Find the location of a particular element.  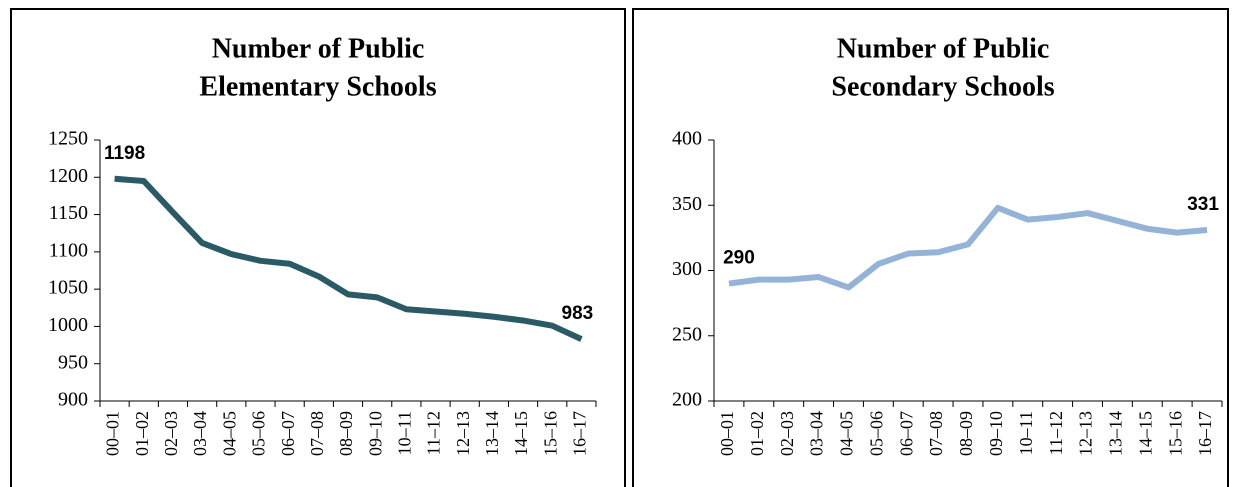

data-label: 290 is located at coordinates (739, 258).